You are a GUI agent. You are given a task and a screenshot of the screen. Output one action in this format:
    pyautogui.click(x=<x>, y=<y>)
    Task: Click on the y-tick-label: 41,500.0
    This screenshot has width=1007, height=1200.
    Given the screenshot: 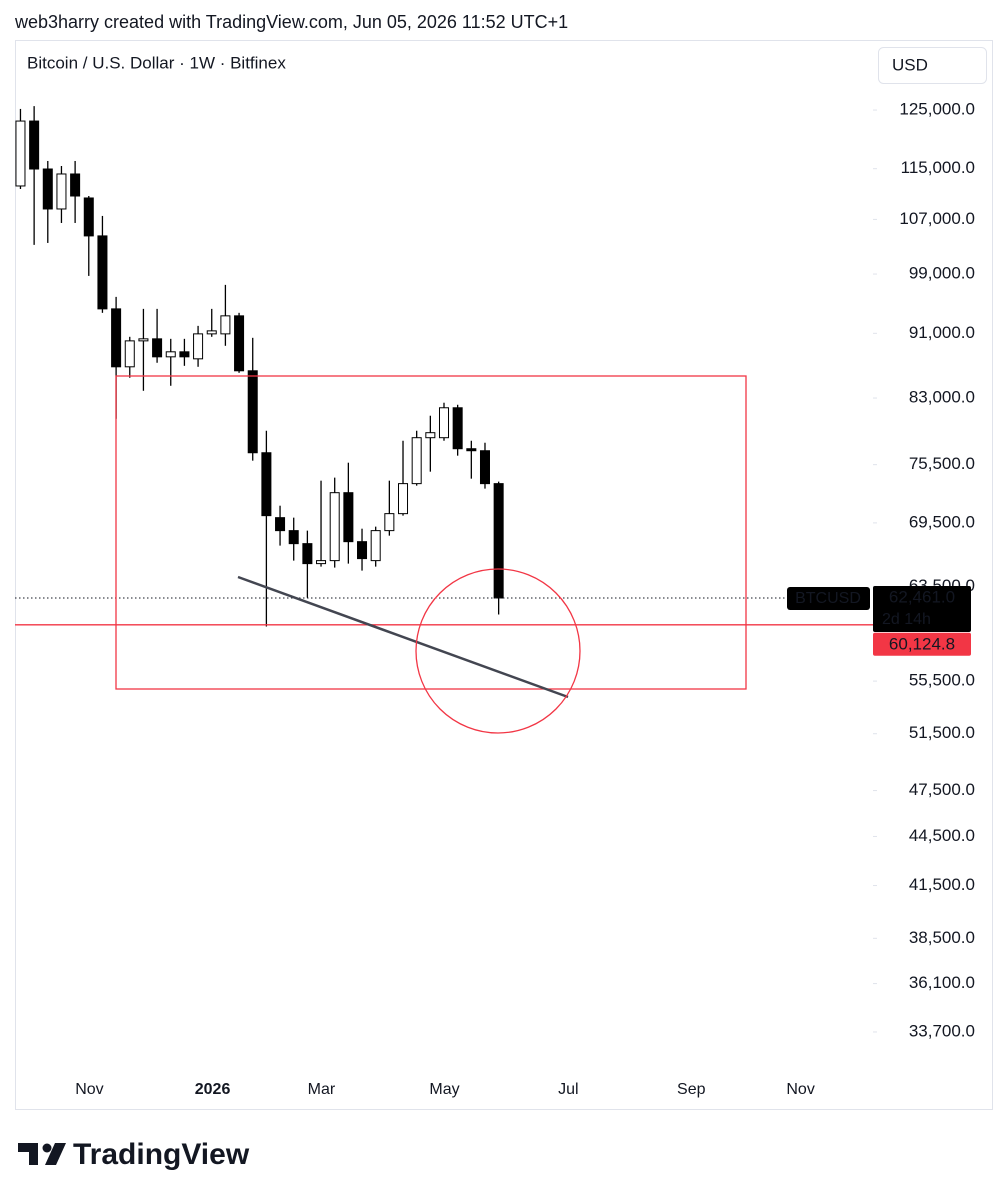 What is the action you would take?
    pyautogui.click(x=942, y=884)
    